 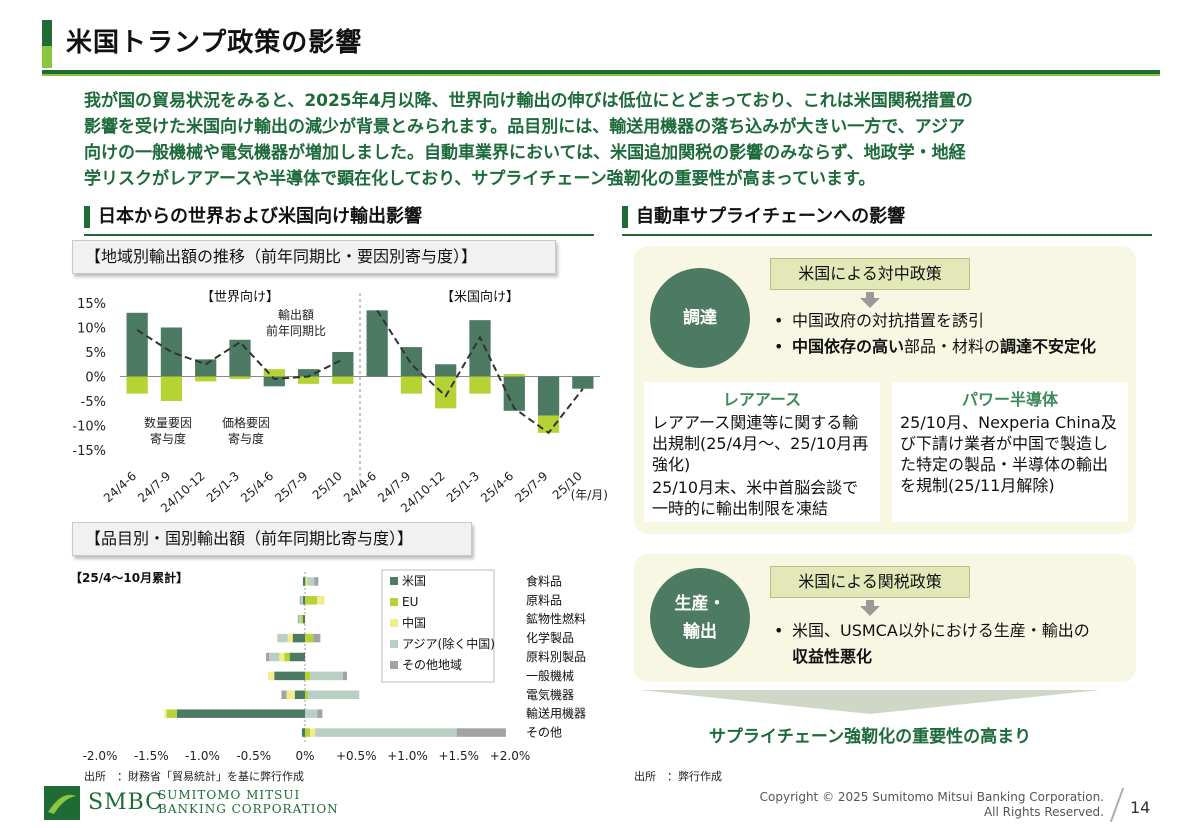 I want to click on category-label: 原料別製品, so click(x=556, y=657).